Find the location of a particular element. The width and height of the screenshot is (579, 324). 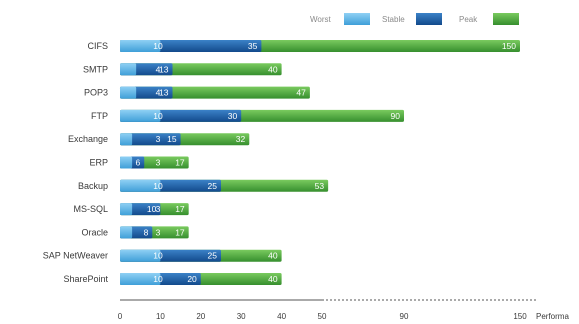

category-label: SMTP is located at coordinates (95, 69).